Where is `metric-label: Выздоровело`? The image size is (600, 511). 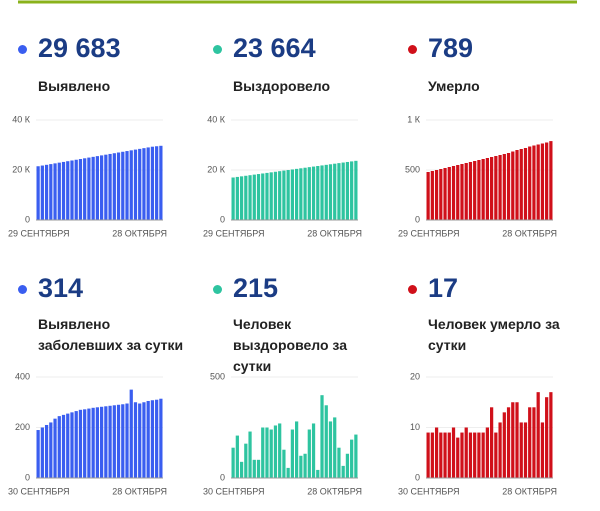 metric-label: Выздоровело is located at coordinates (282, 86).